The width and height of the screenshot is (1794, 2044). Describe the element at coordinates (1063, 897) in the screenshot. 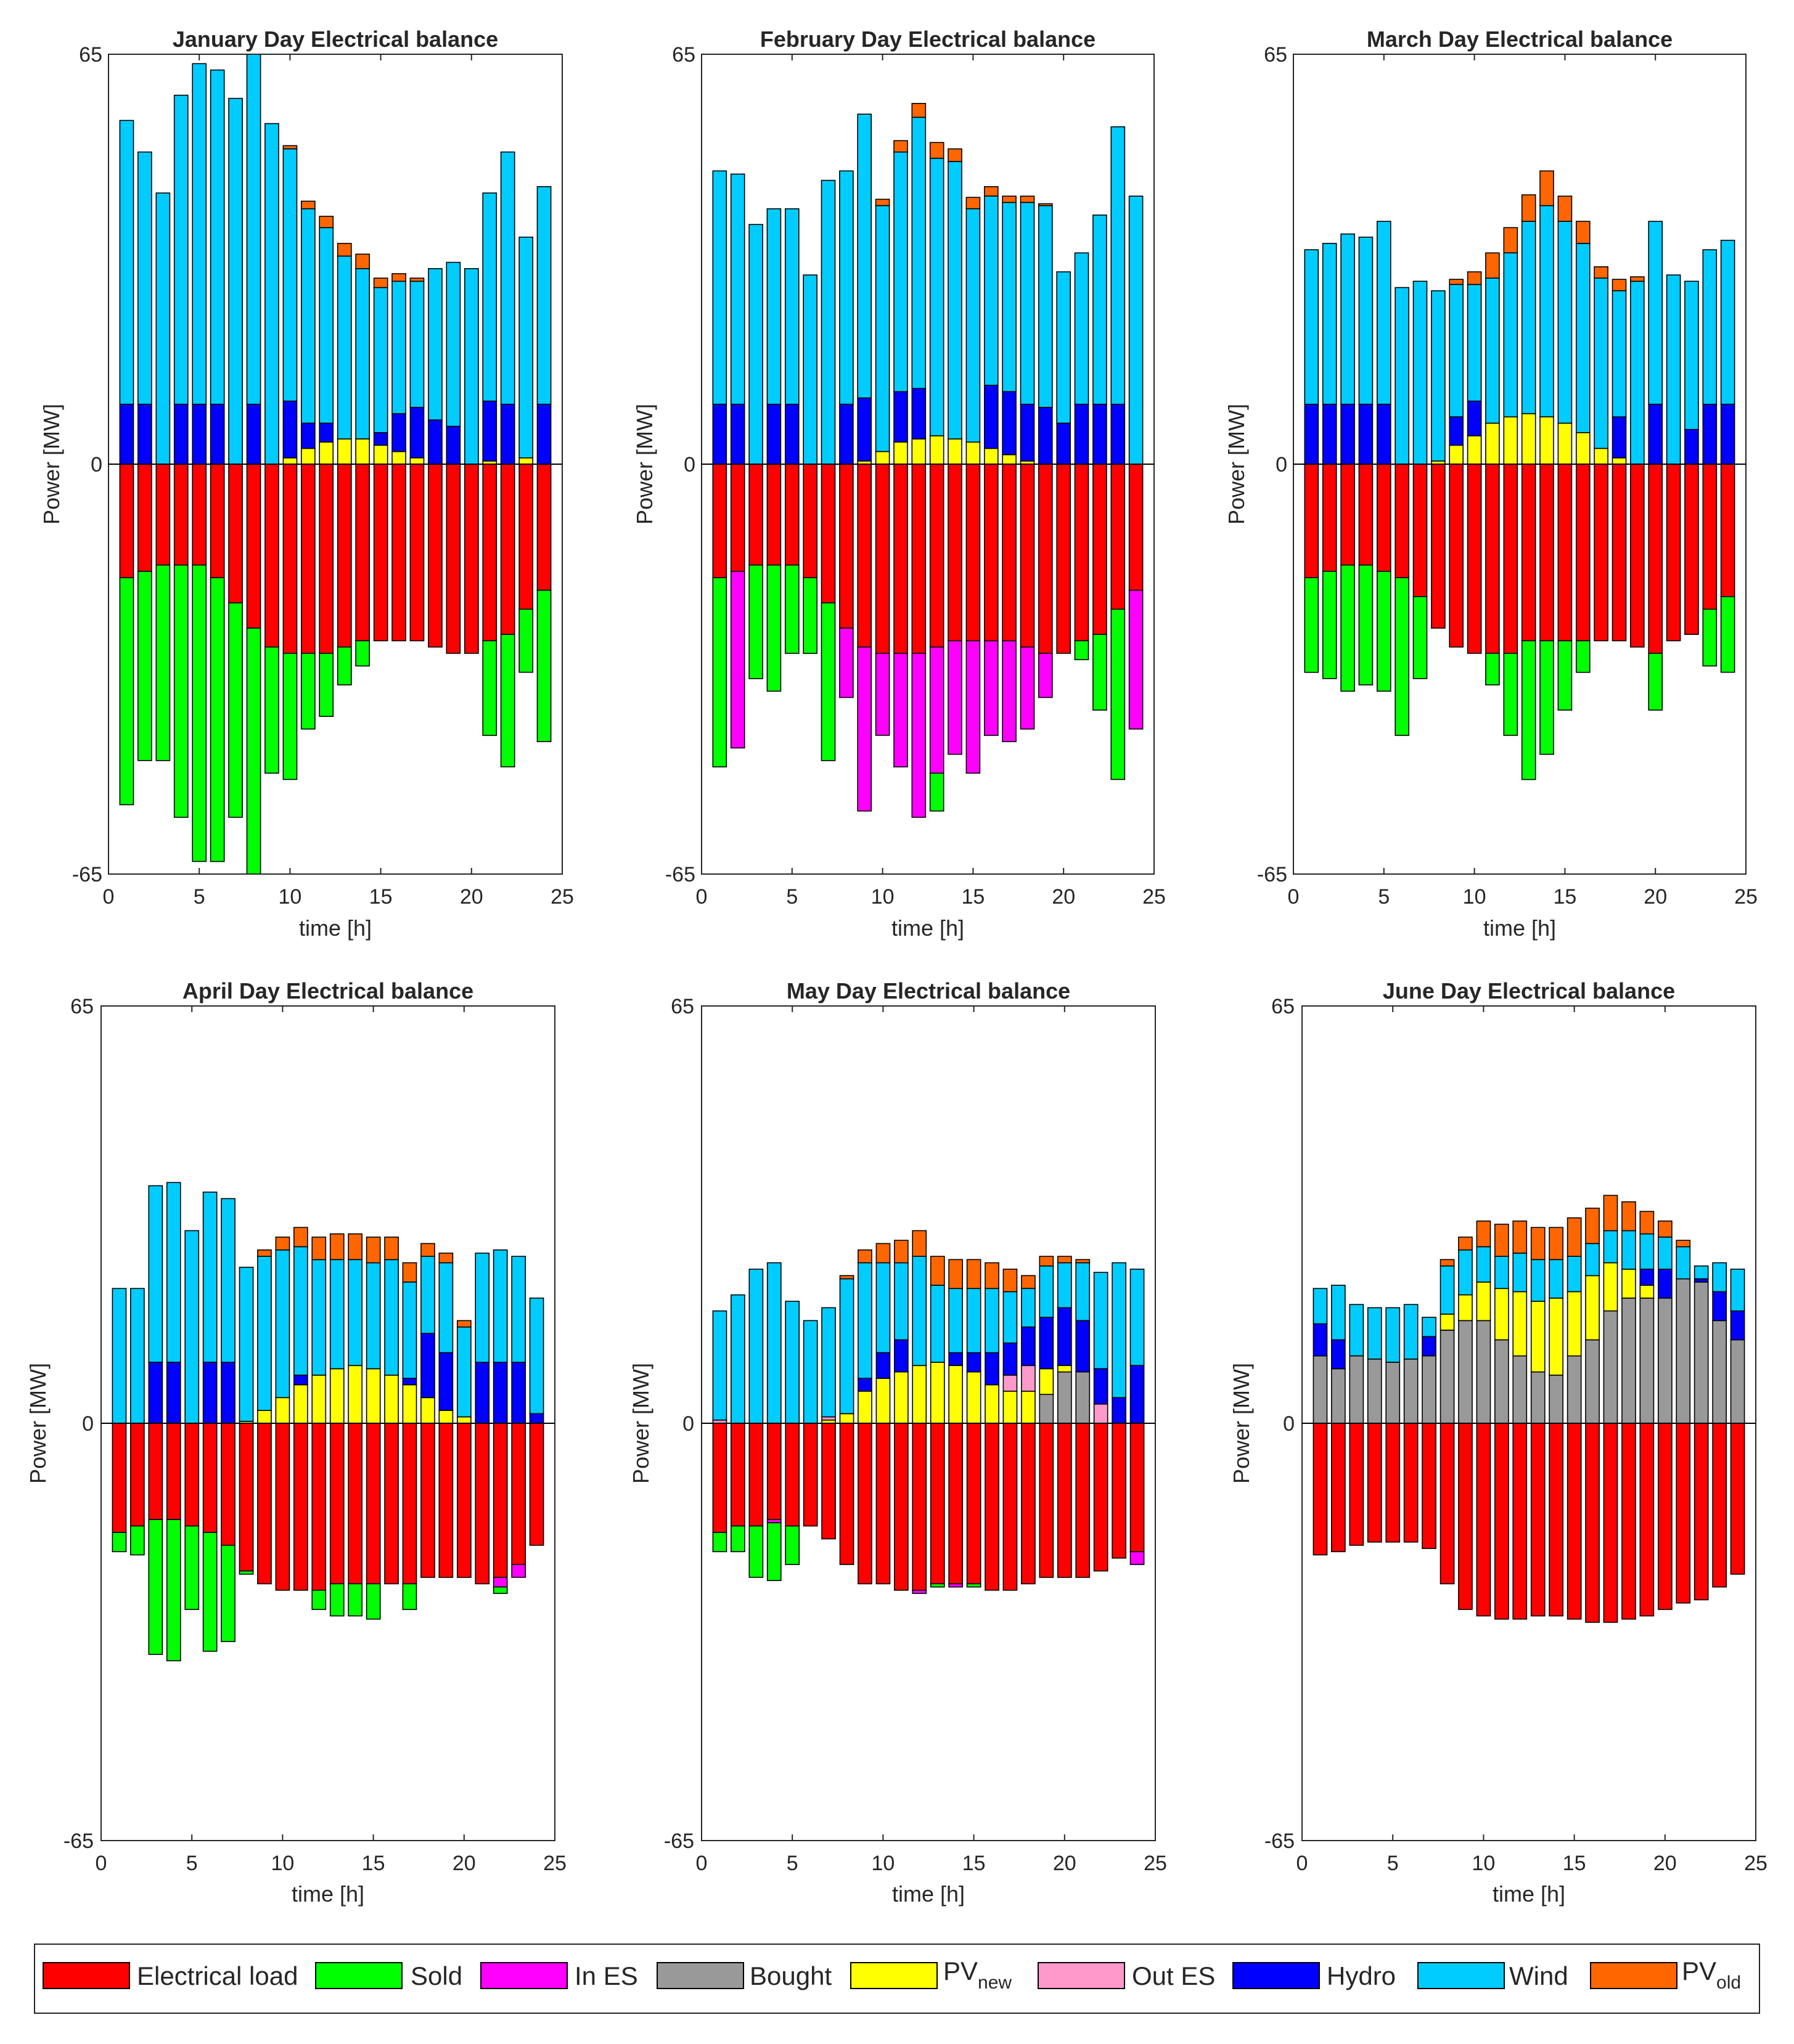

I see `xtick-label: 20` at that location.